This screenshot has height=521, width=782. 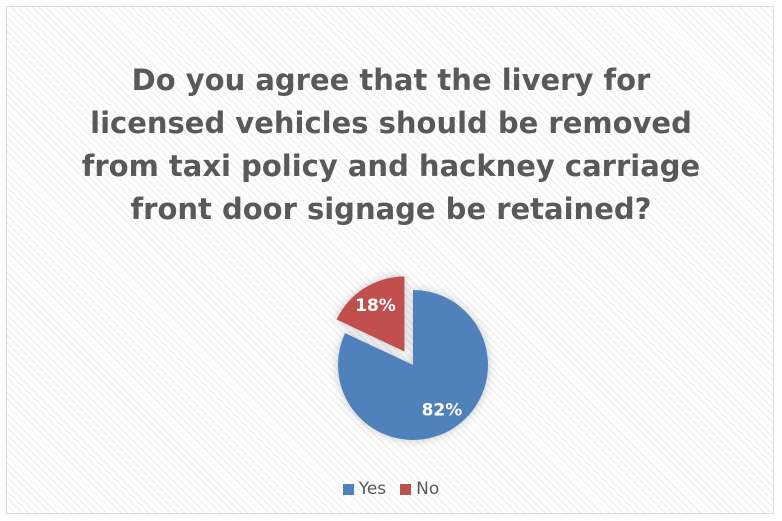 I want to click on chart-title-line-2: licensed vehicles should be removed, so click(x=391, y=123).